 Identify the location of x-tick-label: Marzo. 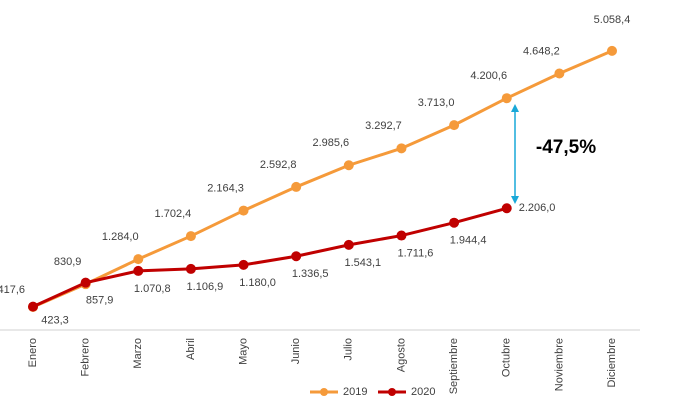
(138, 353).